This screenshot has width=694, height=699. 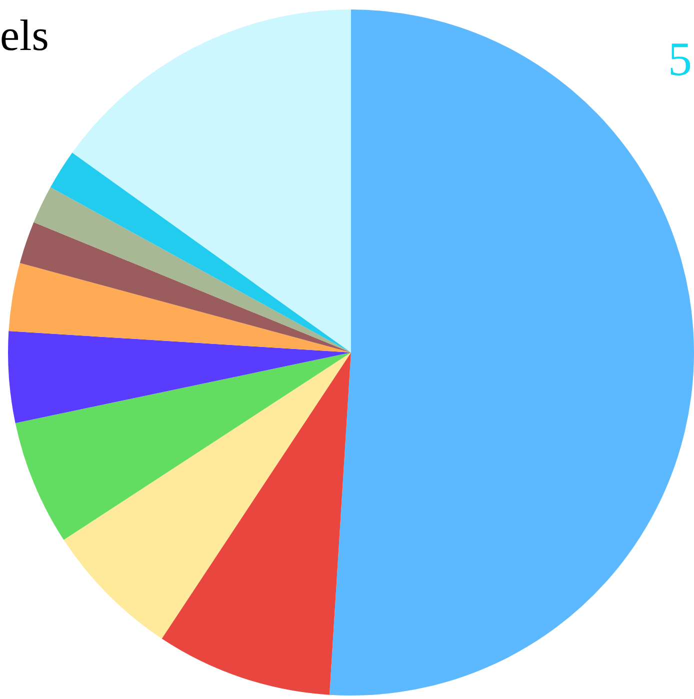 What do you see at coordinates (680, 59) in the screenshot?
I see `text: 5` at bounding box center [680, 59].